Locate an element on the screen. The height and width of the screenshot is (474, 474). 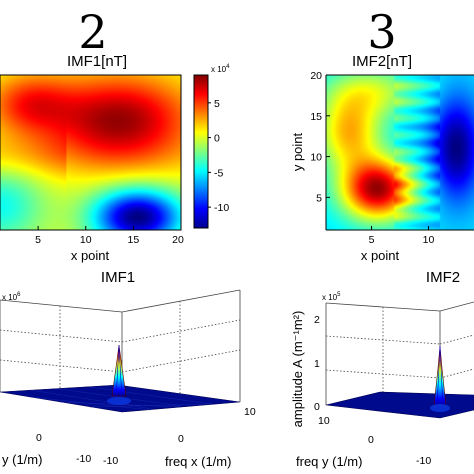
imf1-surface-tick-x-minus10: -10 is located at coordinates (110, 461).